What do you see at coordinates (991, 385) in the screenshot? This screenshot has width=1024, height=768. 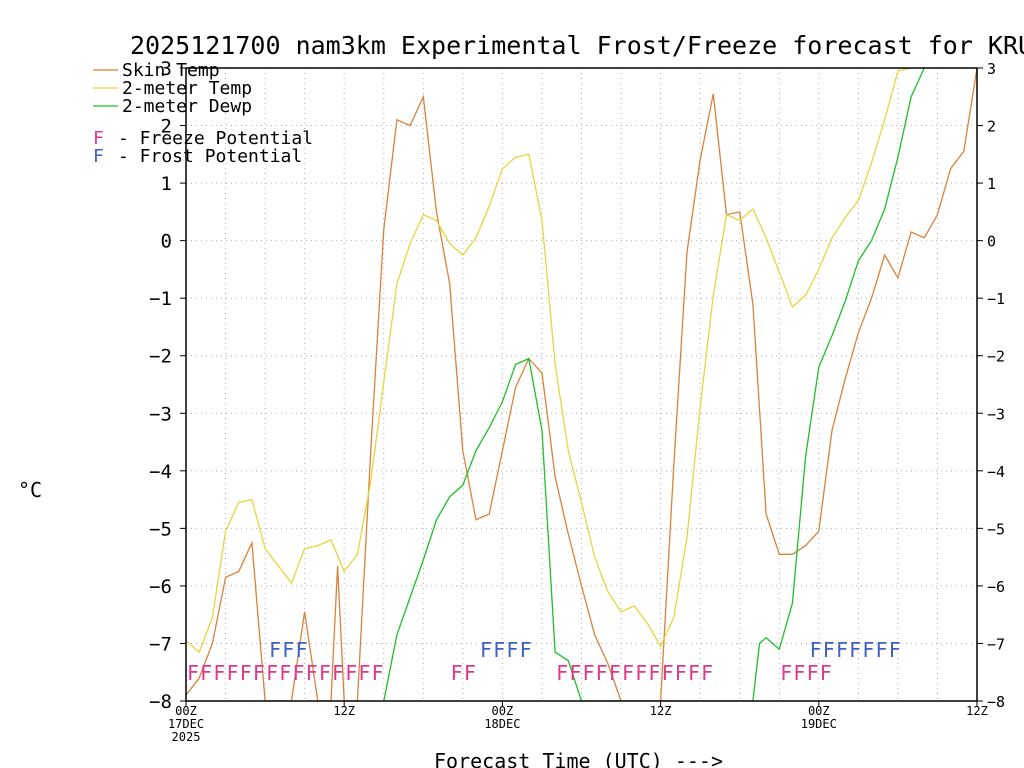 I see `y-axis-right: −8 −7 −6 −5 −4 −3 −2 −1 0 1 2 3` at bounding box center [991, 385].